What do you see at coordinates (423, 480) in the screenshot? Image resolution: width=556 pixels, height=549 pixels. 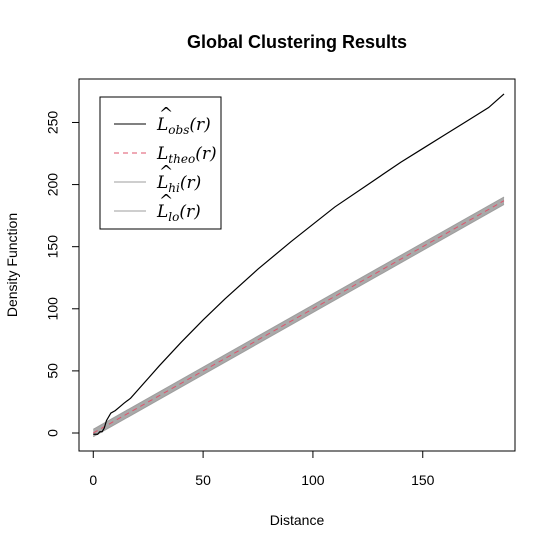 I see `x-tick-label: 150` at bounding box center [423, 480].